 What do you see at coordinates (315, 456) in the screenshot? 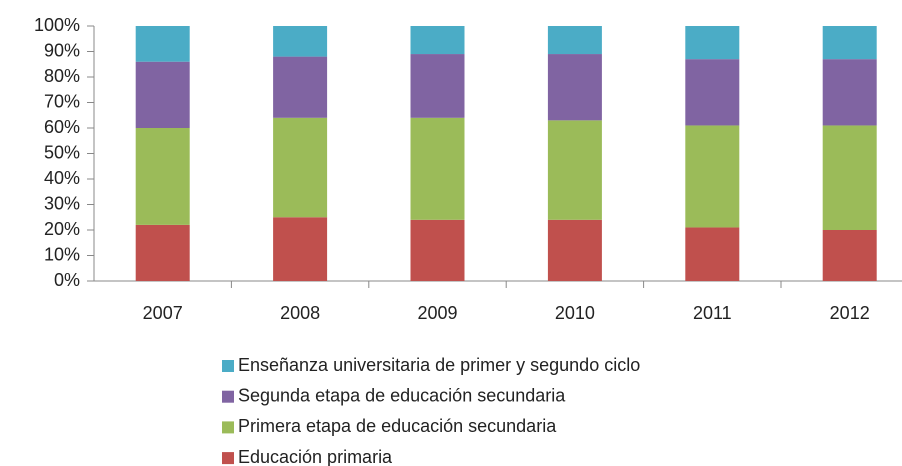
I see `legend-label: Educación primaria` at bounding box center [315, 456].